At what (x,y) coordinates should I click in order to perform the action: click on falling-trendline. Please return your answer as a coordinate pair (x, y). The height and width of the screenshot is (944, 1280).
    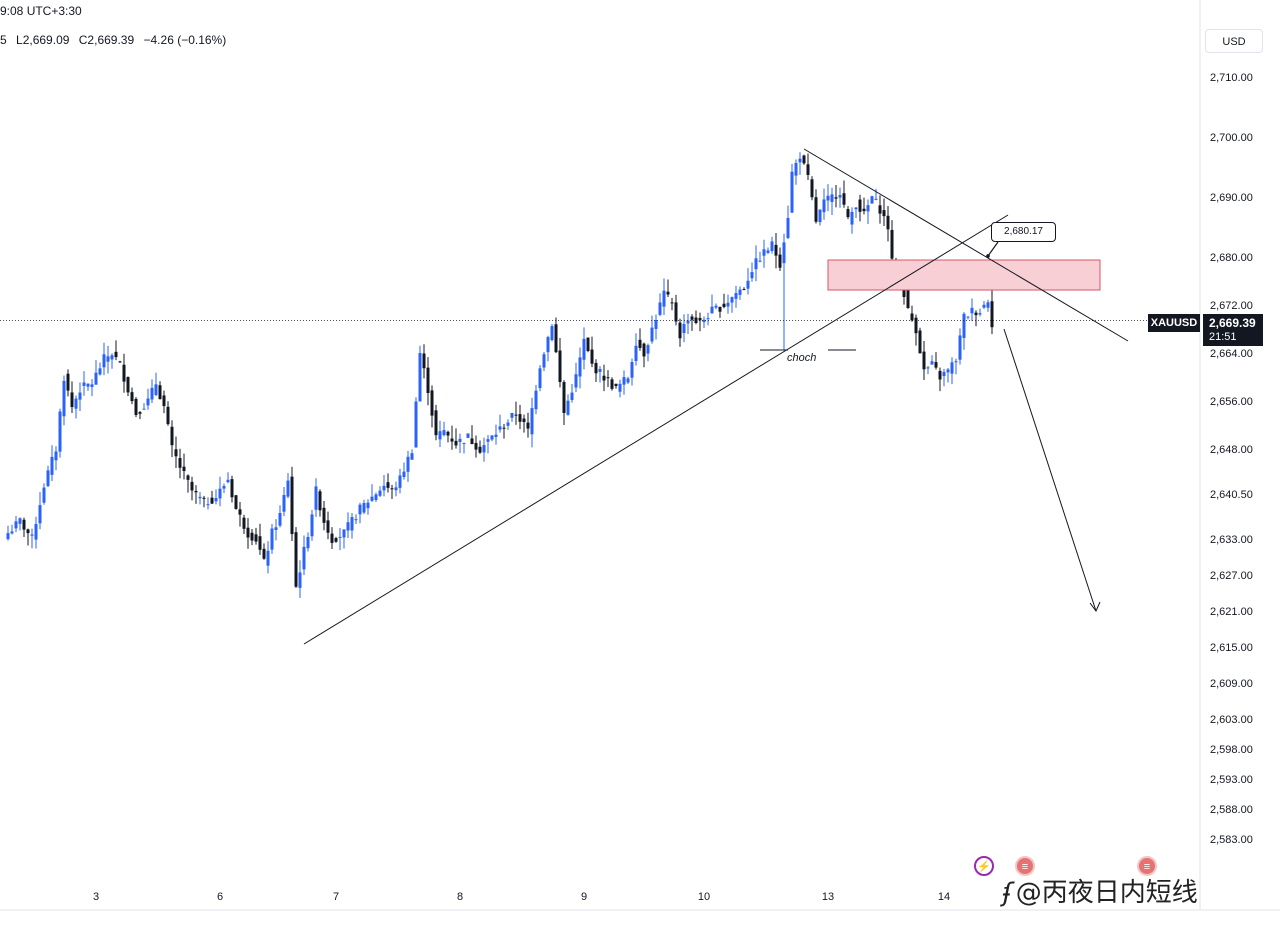
    Looking at the image, I should click on (966, 245).